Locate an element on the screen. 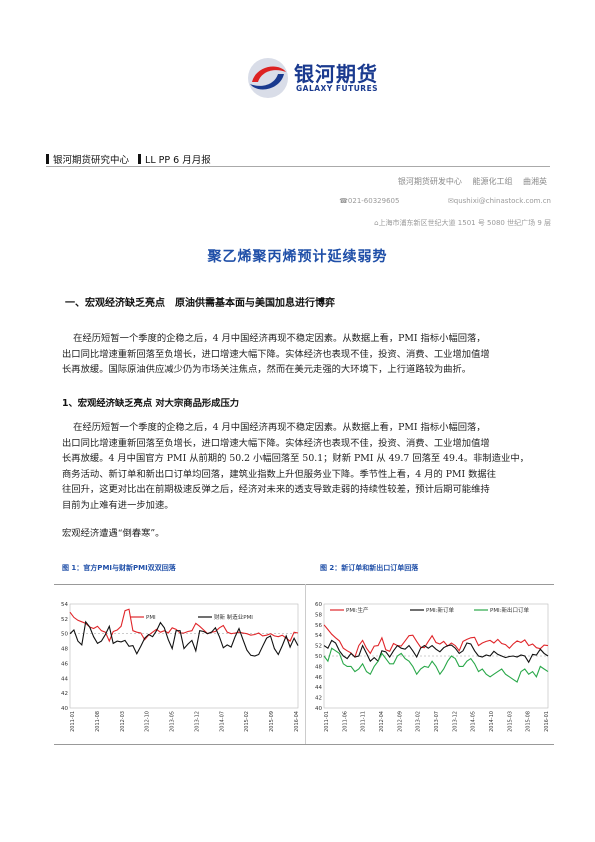 The height and width of the screenshot is (842, 595). legend-label: PMI is located at coordinates (151, 618).